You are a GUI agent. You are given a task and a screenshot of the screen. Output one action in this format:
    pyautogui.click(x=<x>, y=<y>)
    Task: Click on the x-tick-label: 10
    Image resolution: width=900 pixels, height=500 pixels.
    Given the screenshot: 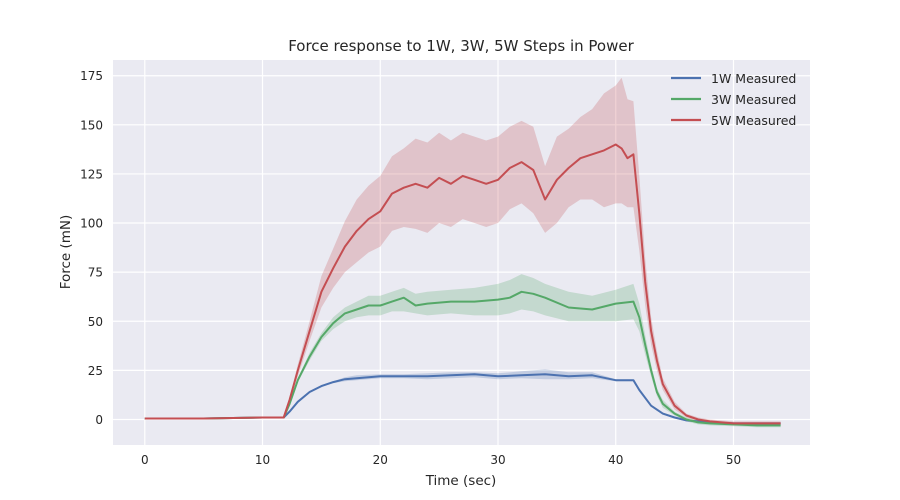 What is the action you would take?
    pyautogui.click(x=262, y=460)
    